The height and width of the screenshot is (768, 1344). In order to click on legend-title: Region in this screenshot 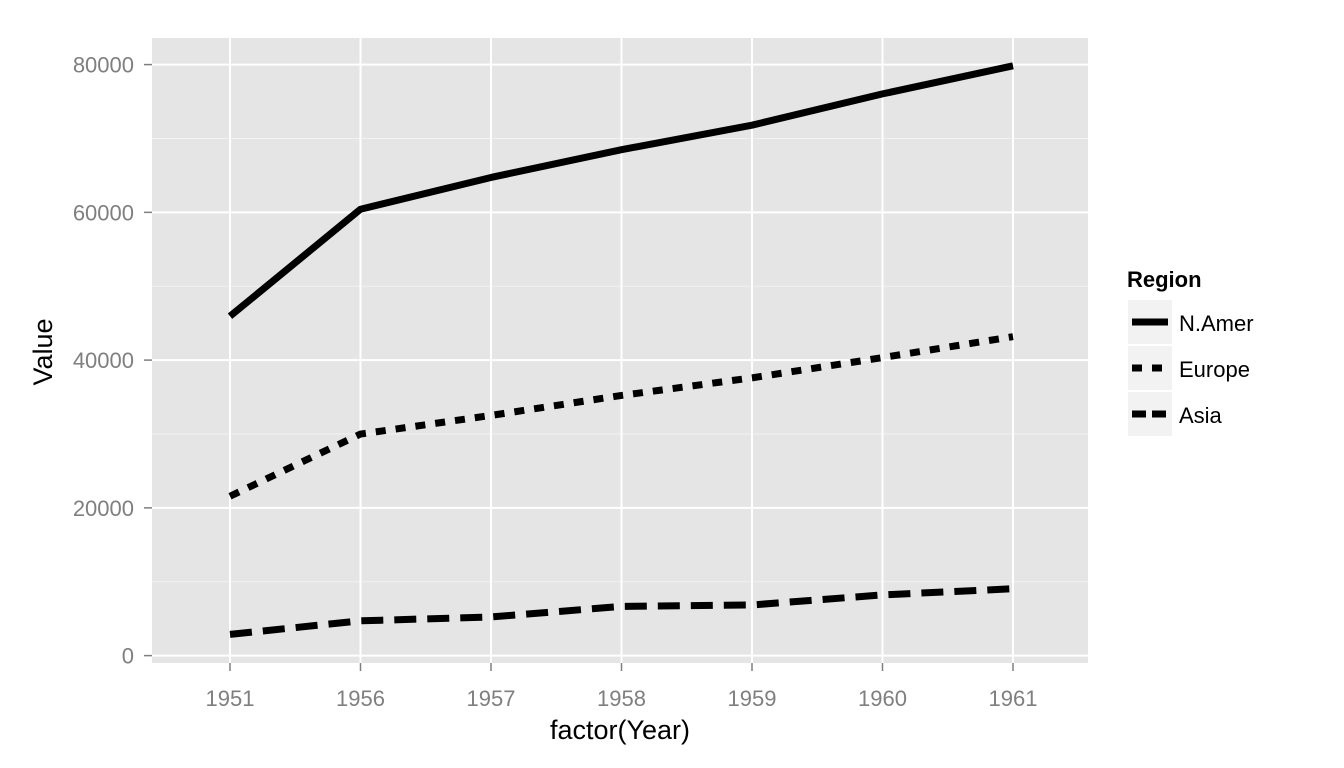, I will do `click(1164, 279)`.